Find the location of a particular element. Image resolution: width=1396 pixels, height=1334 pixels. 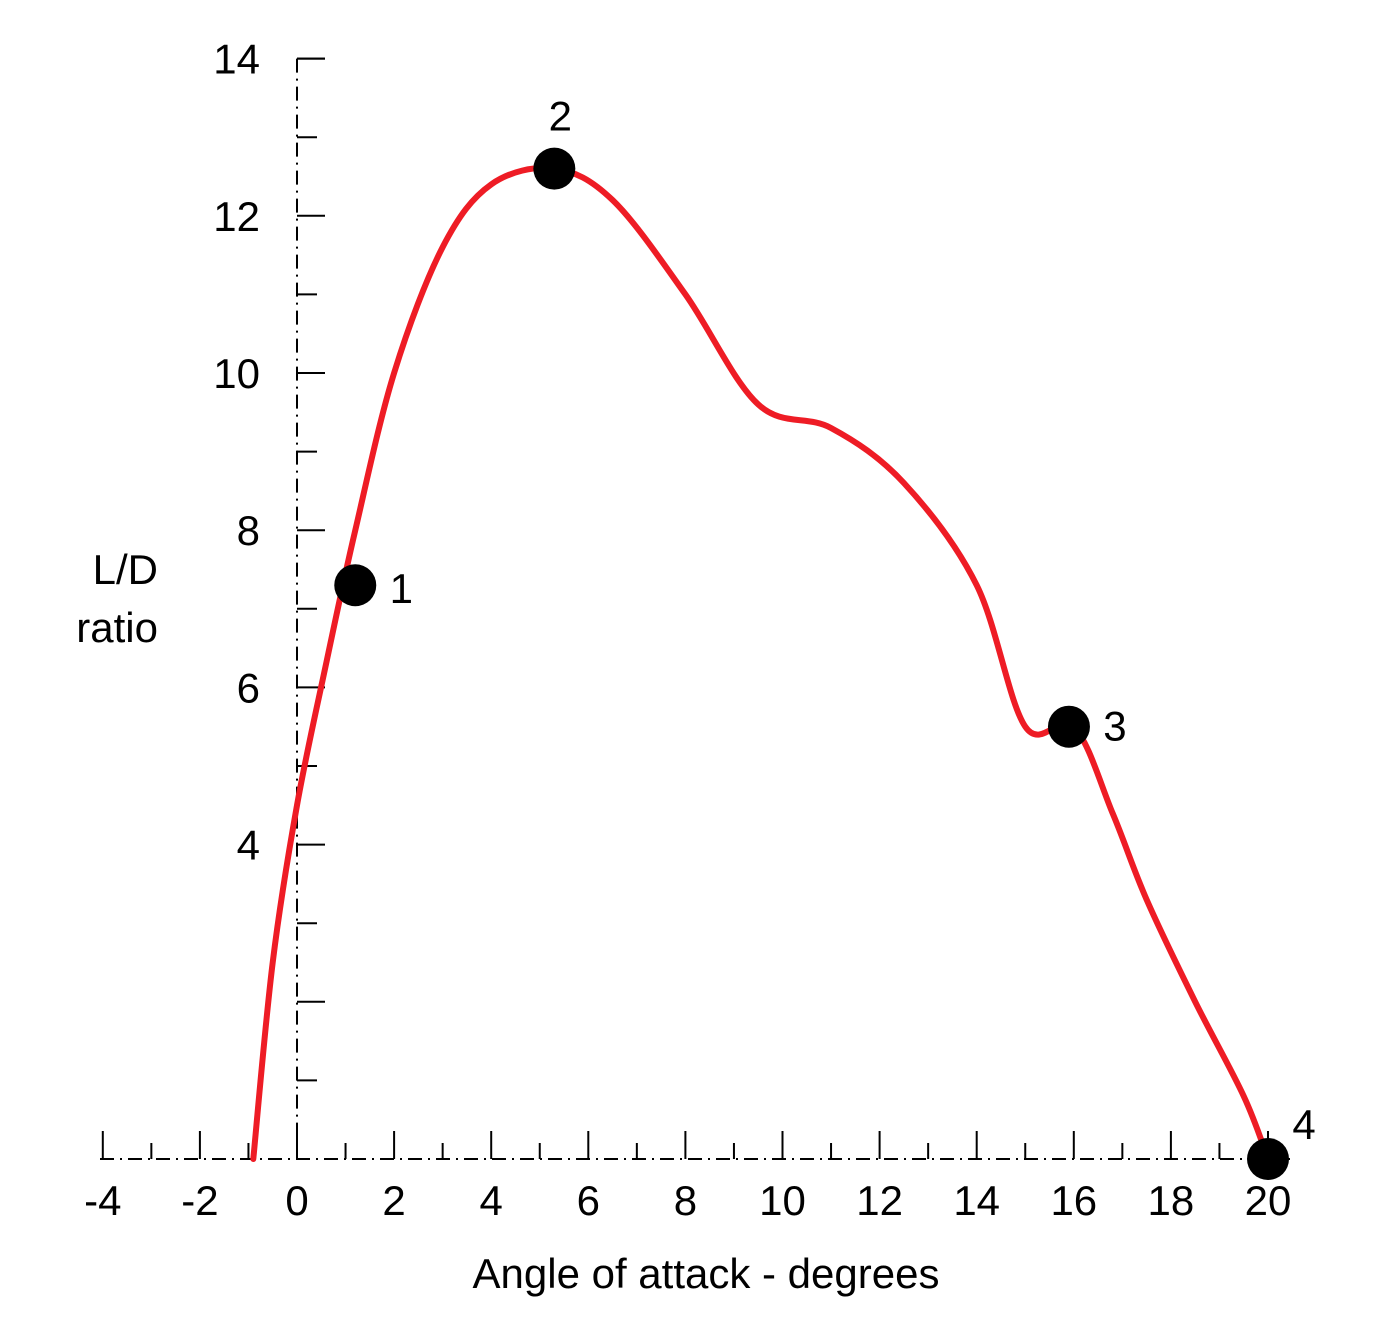

y-tick-label: 6 is located at coordinates (248, 687).